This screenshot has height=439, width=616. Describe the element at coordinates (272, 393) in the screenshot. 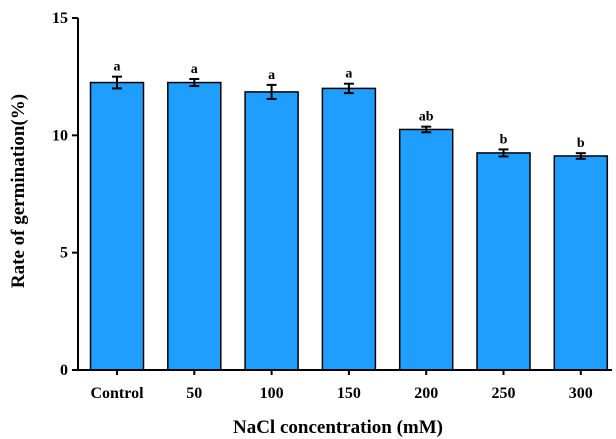

I see `x-tick-label: 100` at that location.